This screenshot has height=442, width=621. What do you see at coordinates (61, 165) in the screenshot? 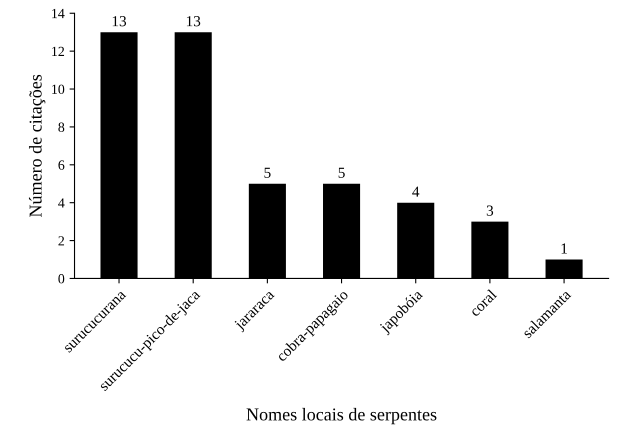
I see `y-tick-label: 6` at bounding box center [61, 165].